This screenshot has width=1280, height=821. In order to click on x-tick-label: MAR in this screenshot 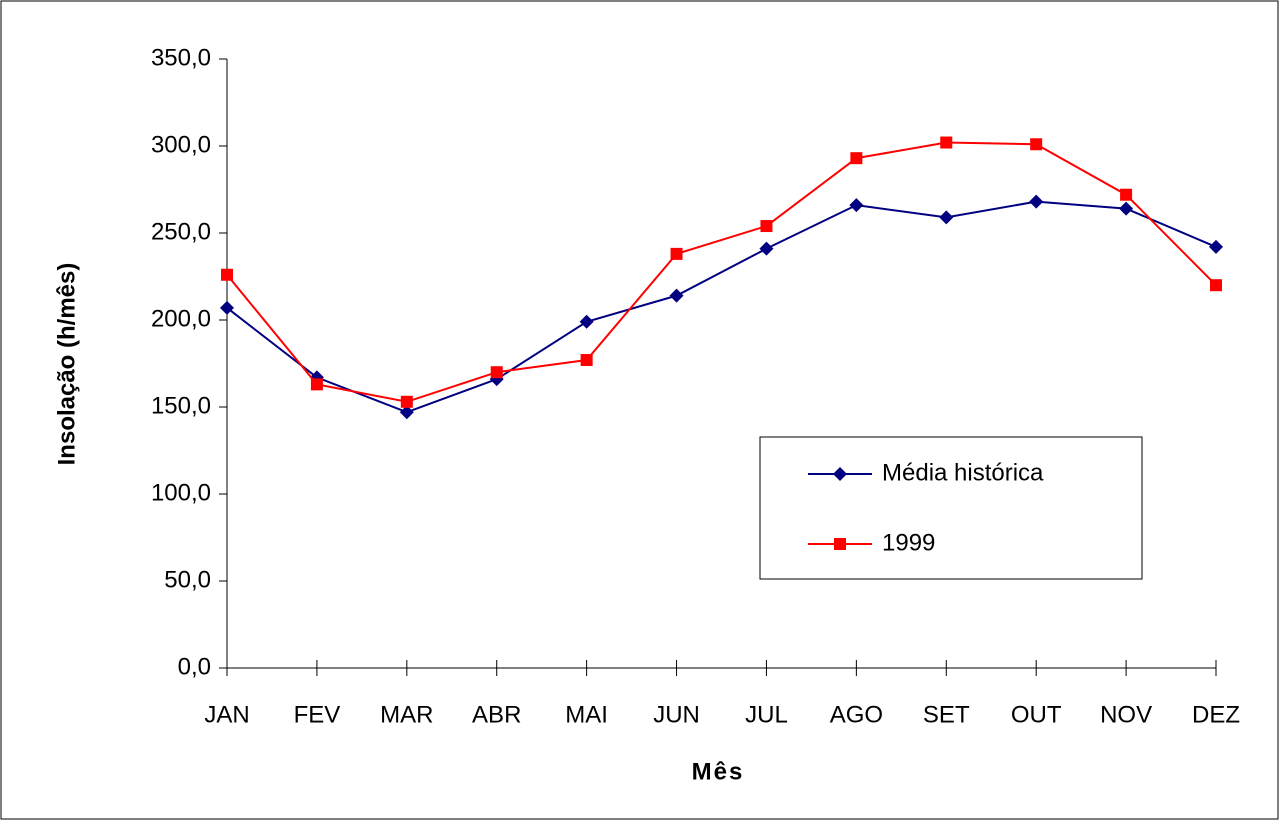, I will do `click(406, 714)`.